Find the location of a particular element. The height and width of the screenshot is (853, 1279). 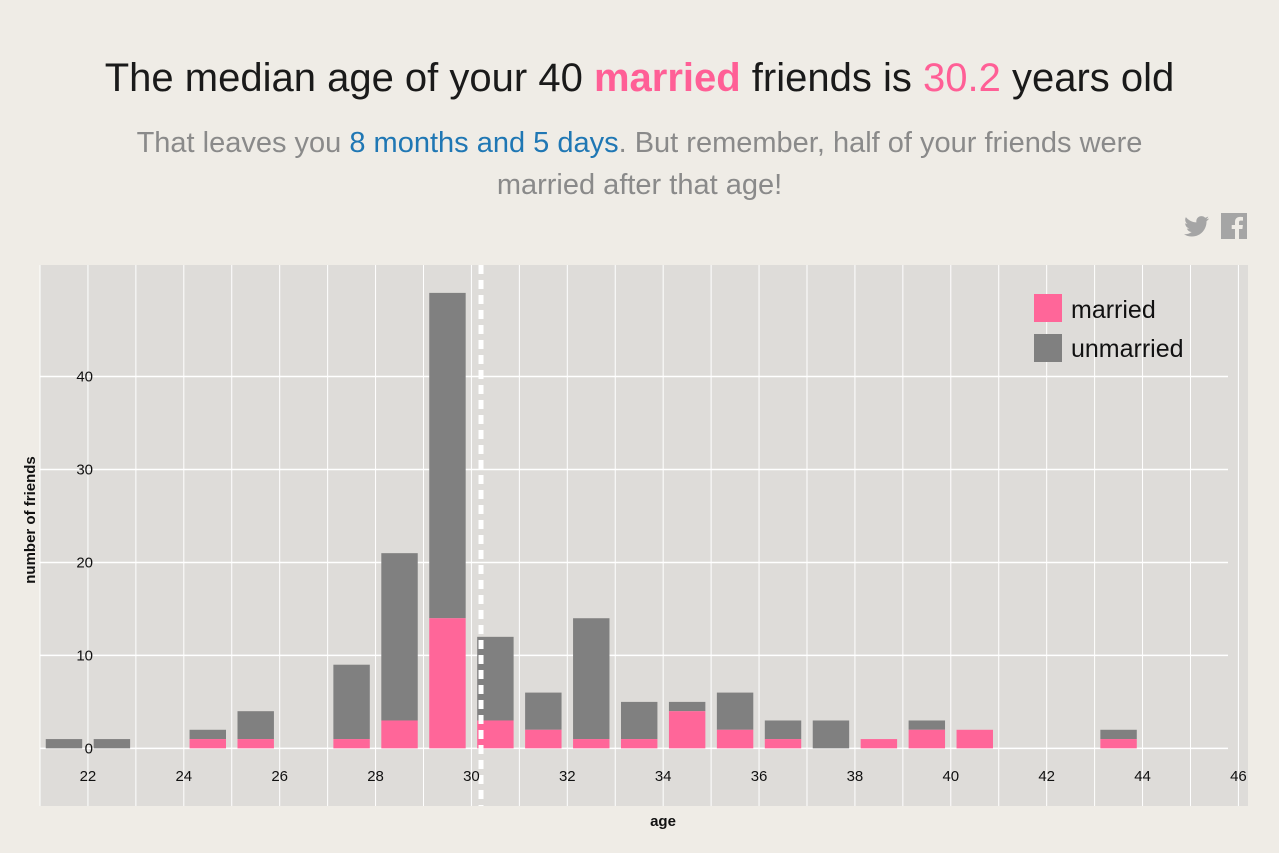

headline-prefix: The median age of your 40 is located at coordinates (349, 78).